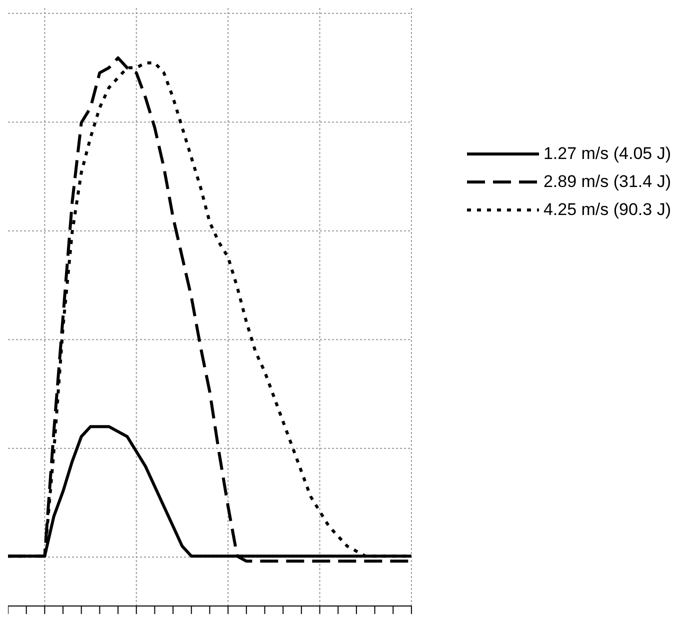 This screenshot has height=634, width=683. Describe the element at coordinates (607, 154) in the screenshot. I see `legend-label: 1.27 m/s (4.05 J)` at that location.